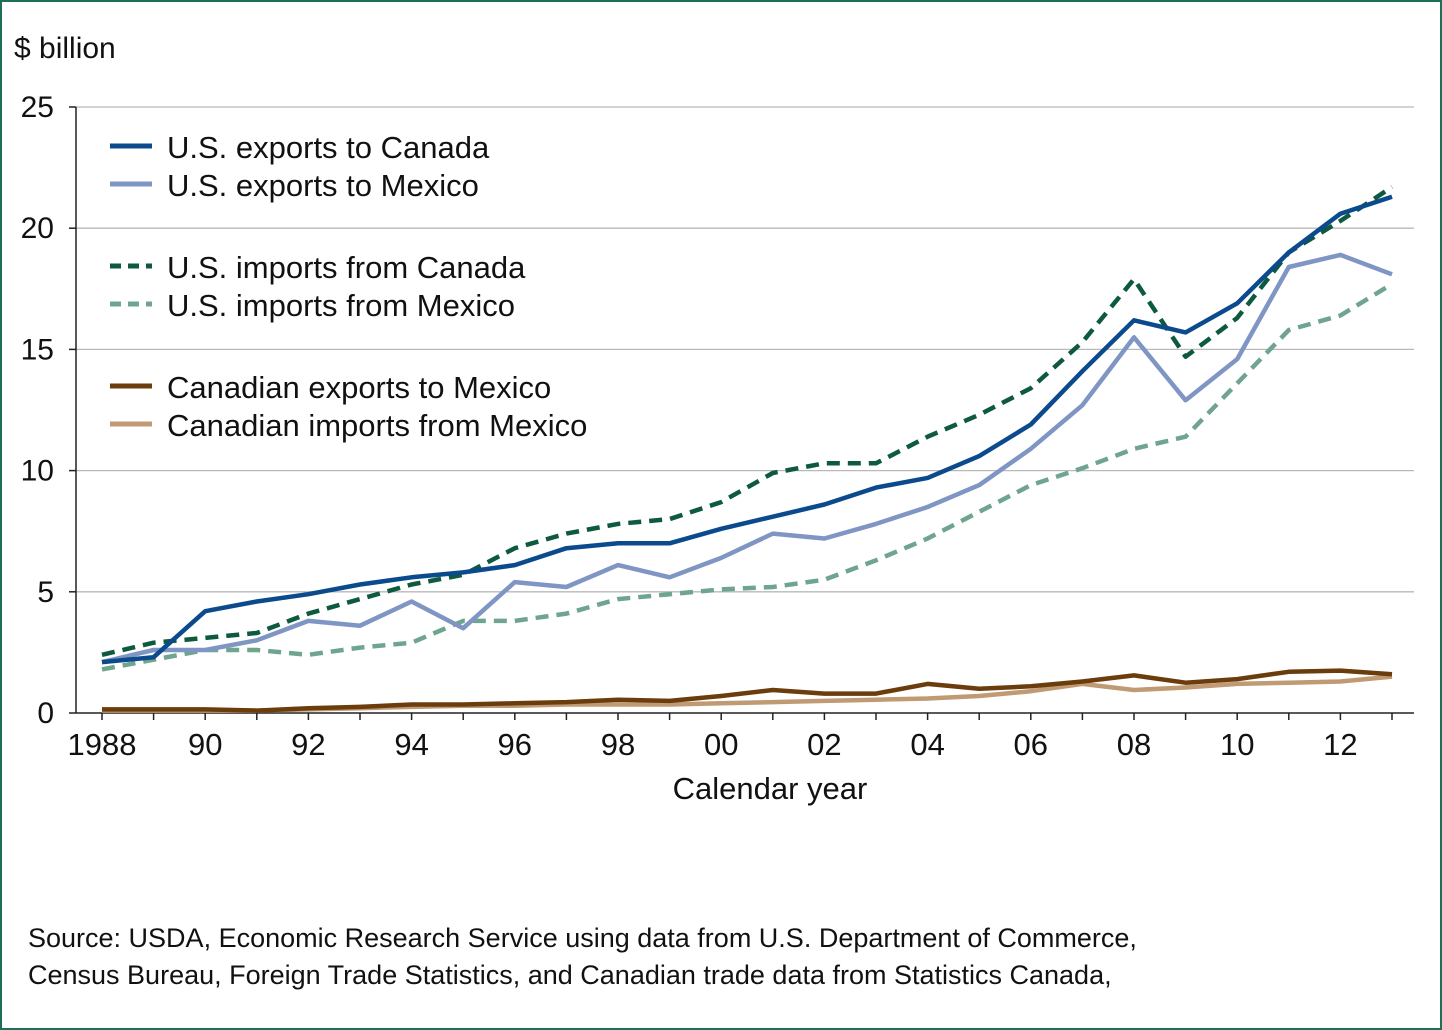  What do you see at coordinates (359, 387) in the screenshot?
I see `legend-label-5: Canadian exports to Mexico` at bounding box center [359, 387].